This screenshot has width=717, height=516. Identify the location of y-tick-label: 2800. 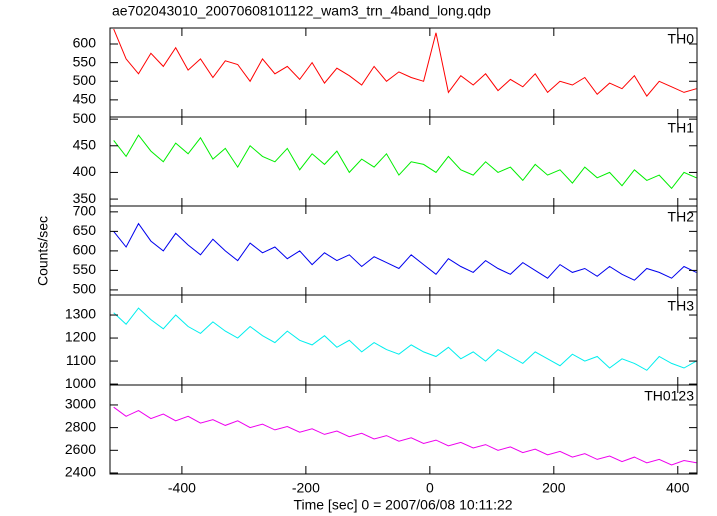
(80, 426).